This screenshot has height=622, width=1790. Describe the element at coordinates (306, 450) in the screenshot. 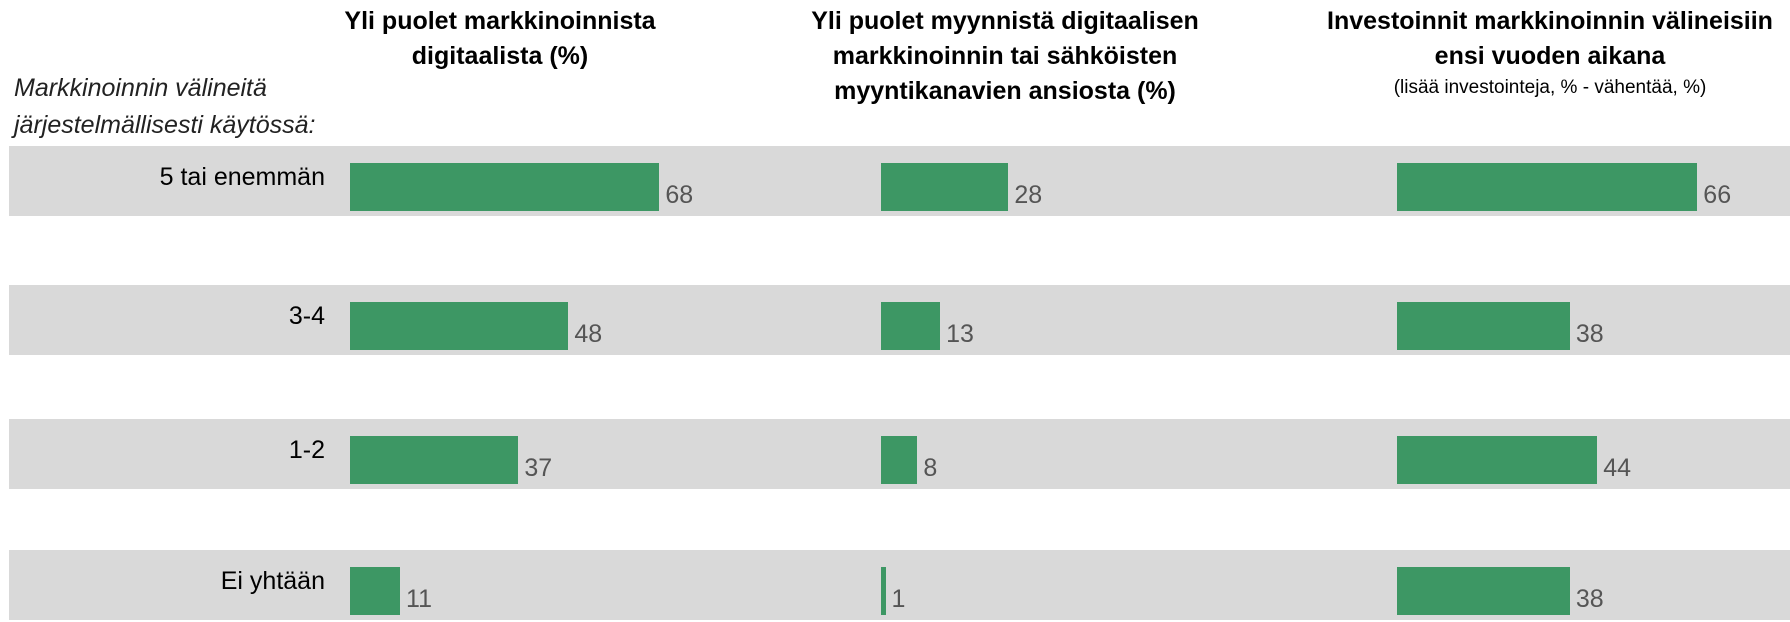

I see `row-label: 1-2` at that location.